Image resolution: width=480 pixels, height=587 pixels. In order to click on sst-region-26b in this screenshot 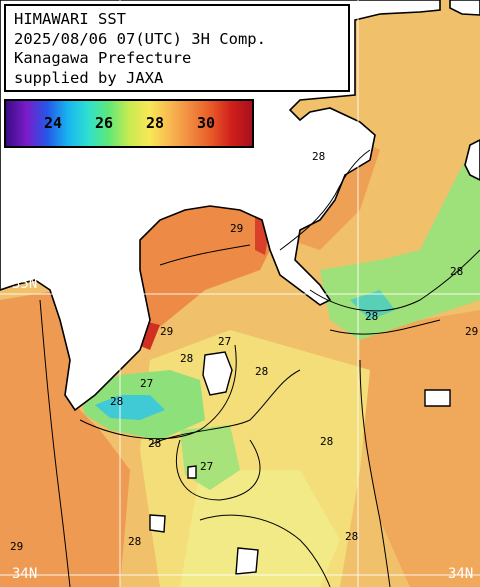, I will do `click(372, 305)`.